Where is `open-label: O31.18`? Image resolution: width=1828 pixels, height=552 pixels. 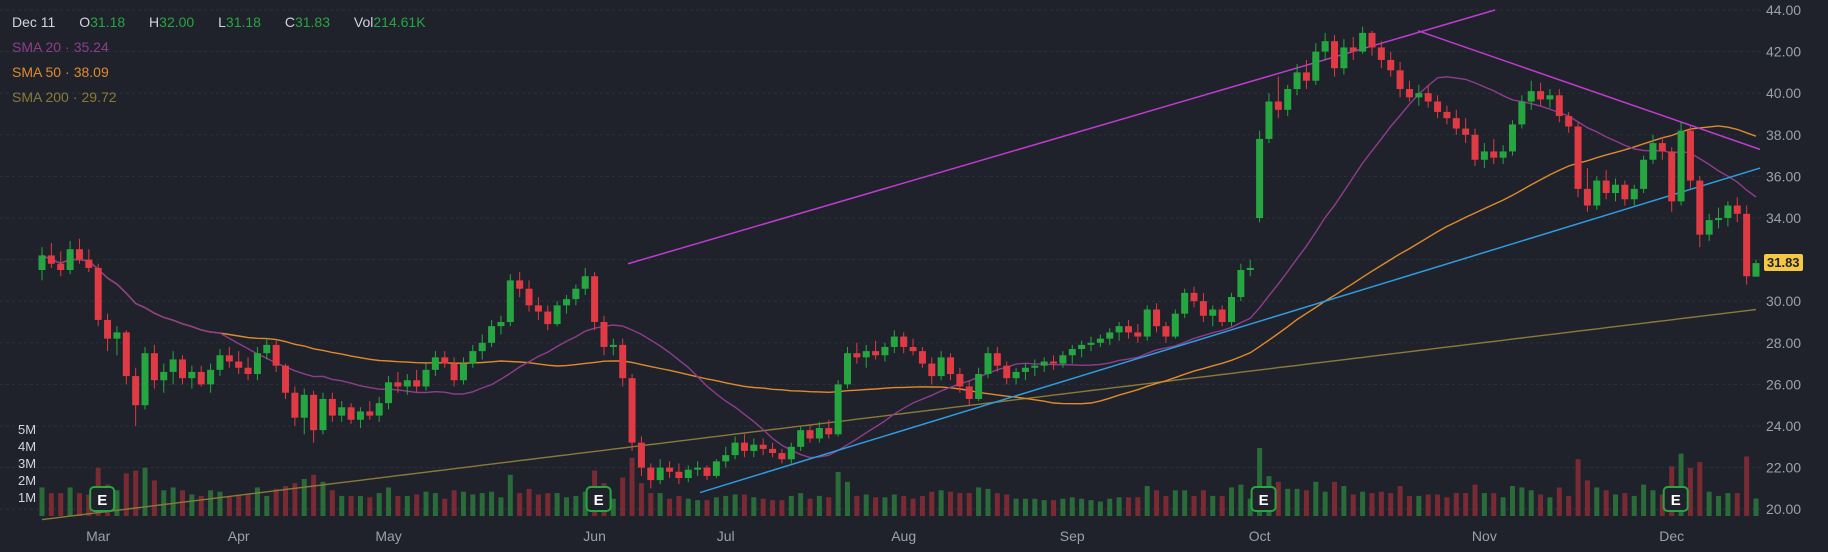 open-label: O31.18 is located at coordinates (102, 22).